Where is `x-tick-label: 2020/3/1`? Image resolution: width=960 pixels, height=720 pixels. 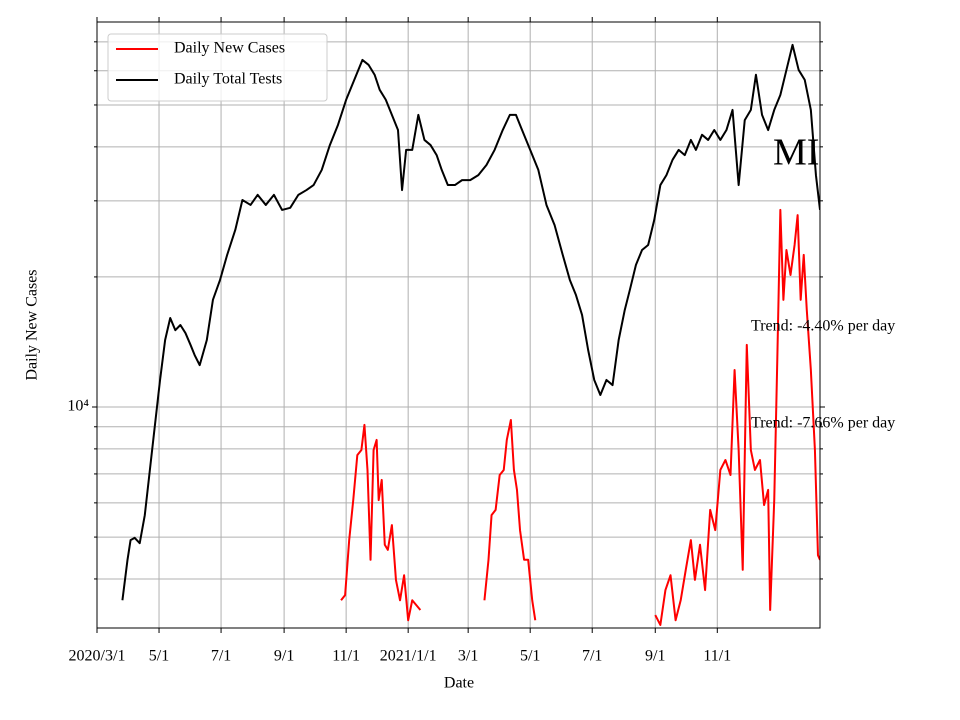 x-tick-label: 2020/3/1 is located at coordinates (97, 656).